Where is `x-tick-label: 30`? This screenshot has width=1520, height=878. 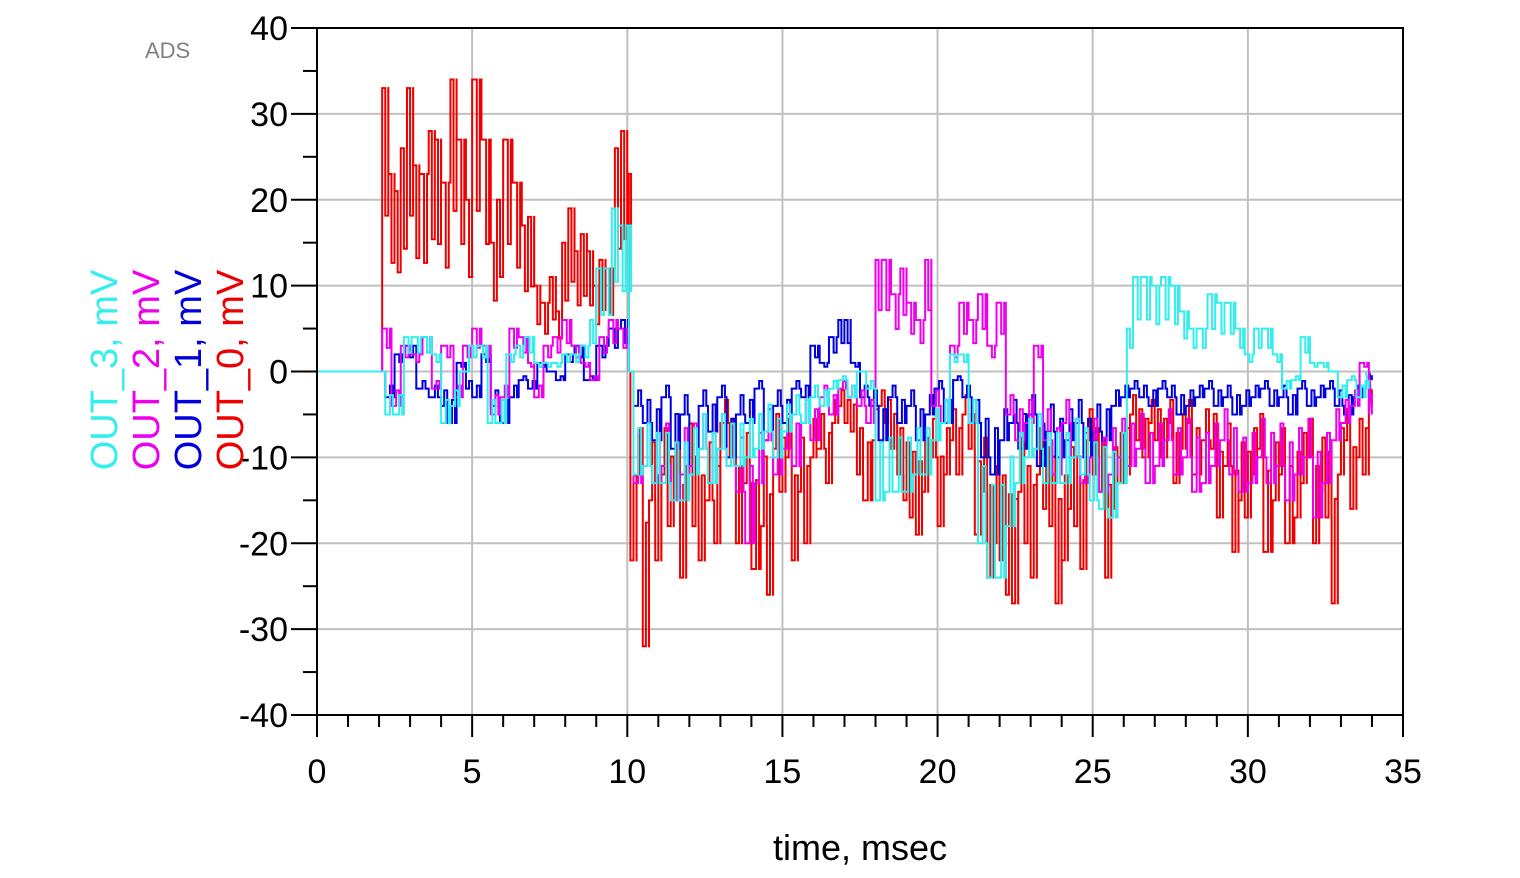
x-tick-label: 30 is located at coordinates (1248, 772).